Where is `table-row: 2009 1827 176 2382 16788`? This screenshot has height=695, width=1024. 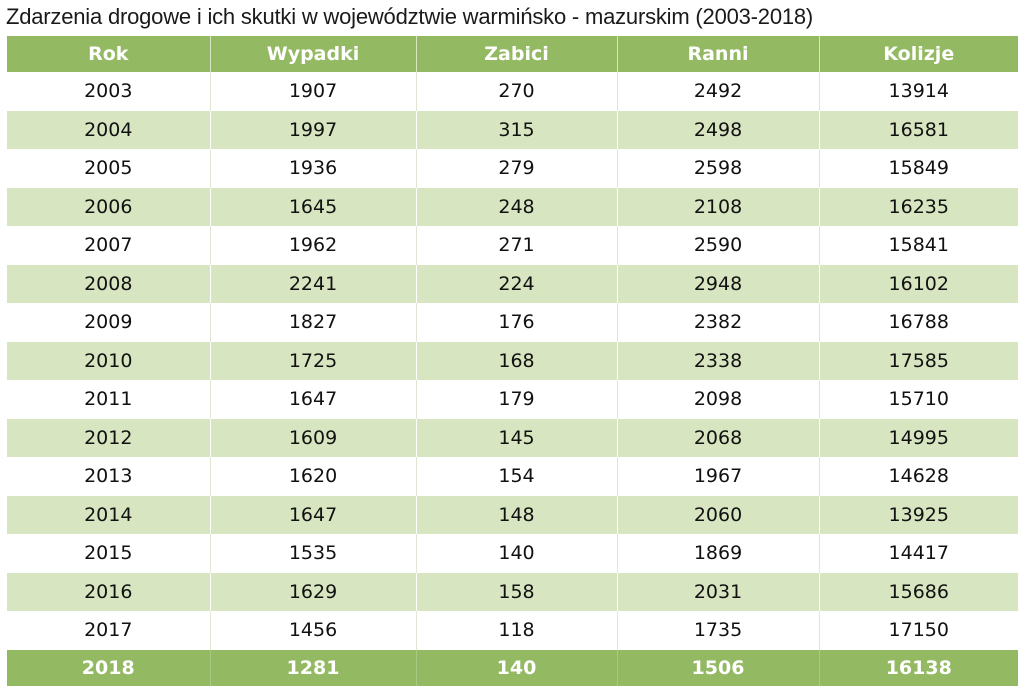
table-row: 2009 1827 176 2382 16788 is located at coordinates (512, 322).